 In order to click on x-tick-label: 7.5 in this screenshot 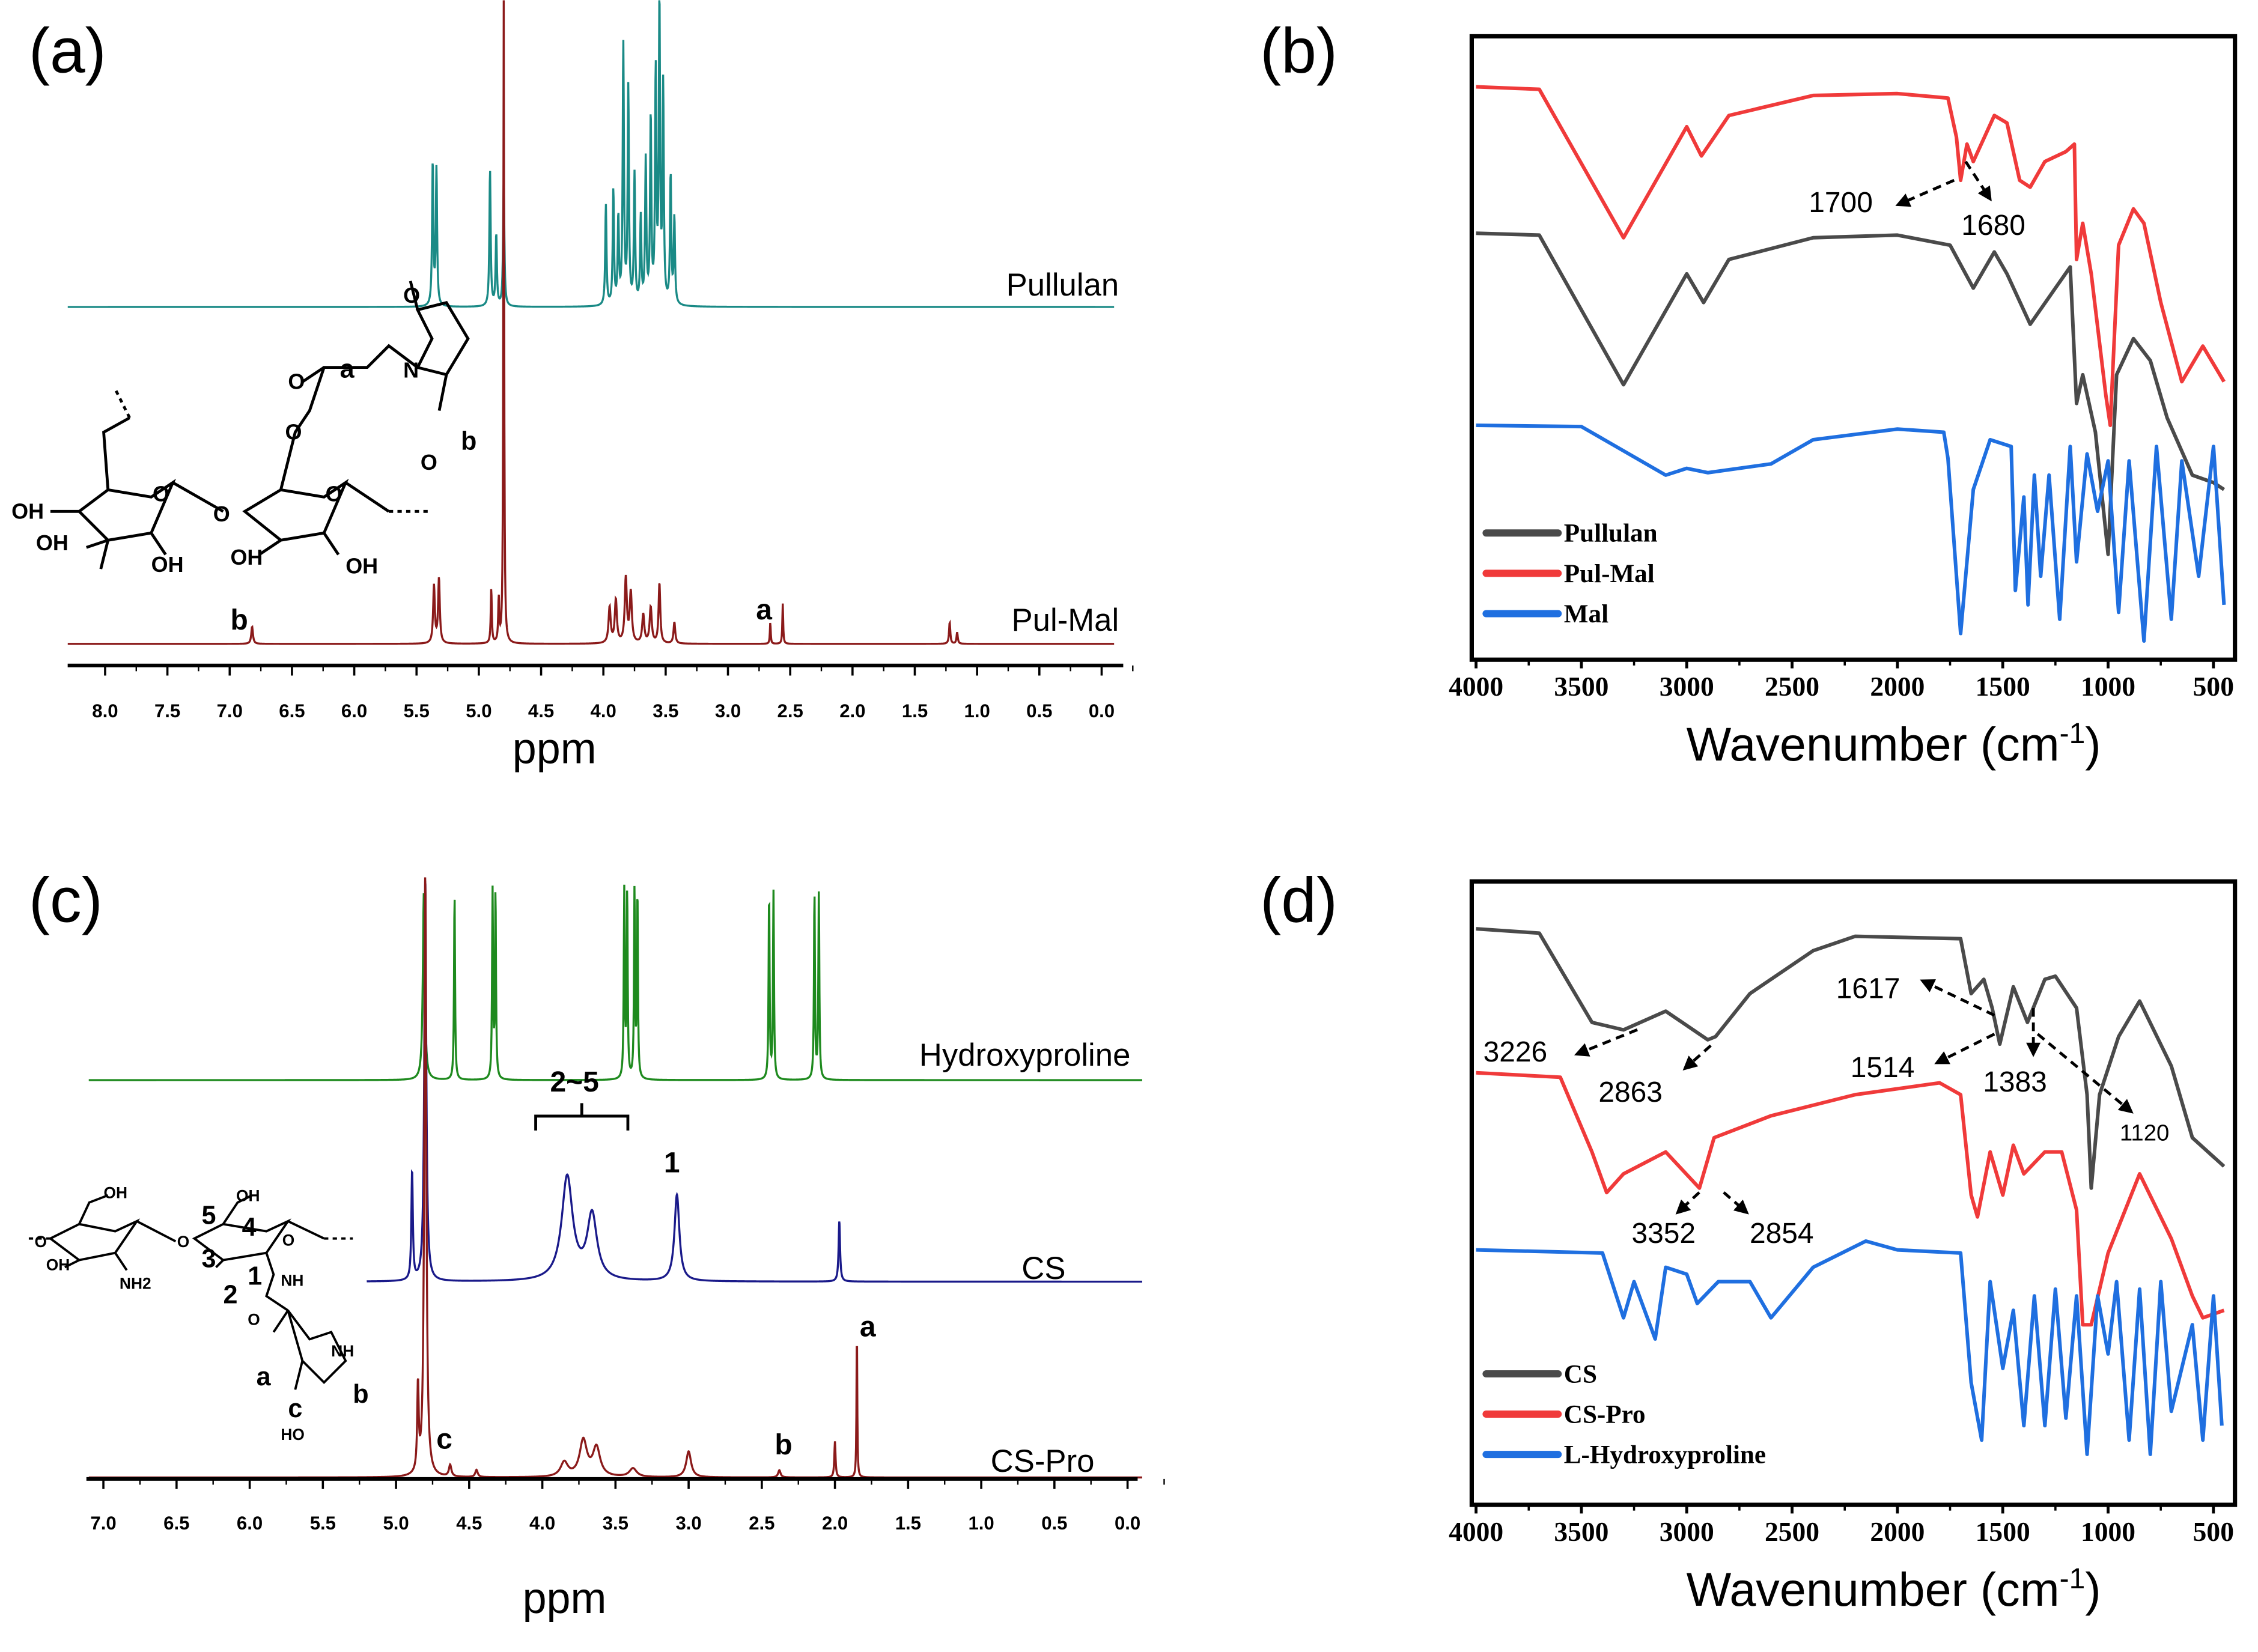, I will do `click(167, 711)`.